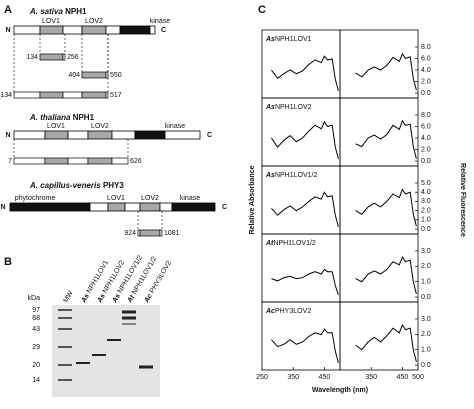  What do you see at coordinates (36, 347) in the screenshot?
I see `marker-label: 29` at bounding box center [36, 347].